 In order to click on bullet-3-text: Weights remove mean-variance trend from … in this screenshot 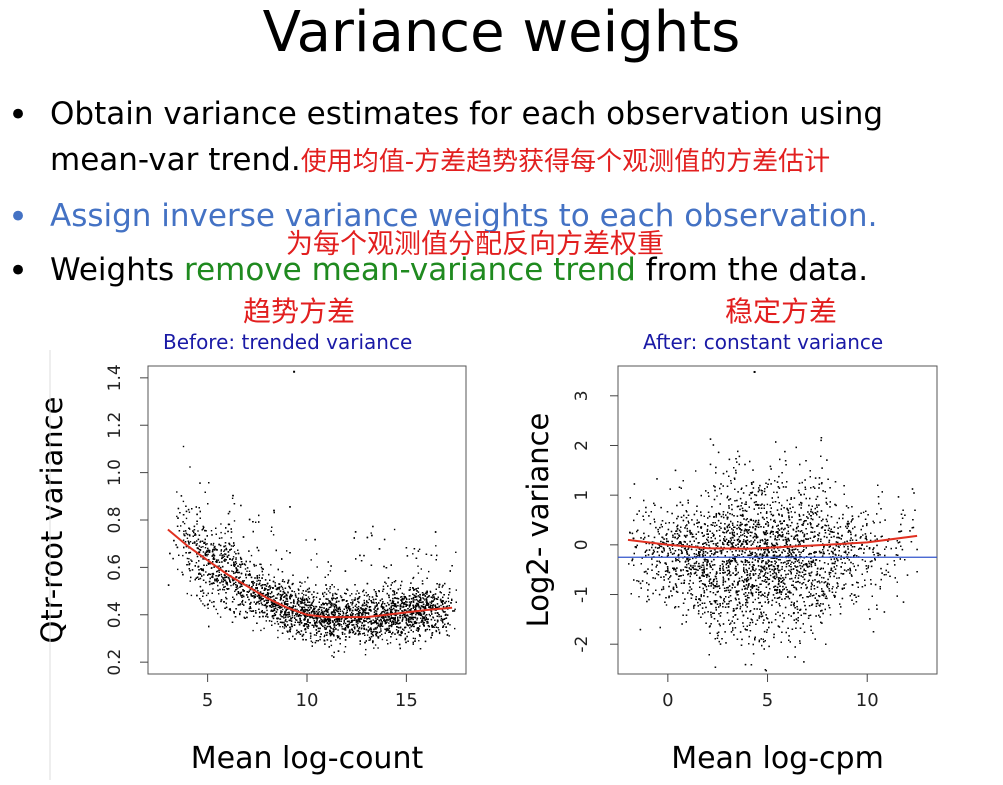, I will do `click(459, 270)`.